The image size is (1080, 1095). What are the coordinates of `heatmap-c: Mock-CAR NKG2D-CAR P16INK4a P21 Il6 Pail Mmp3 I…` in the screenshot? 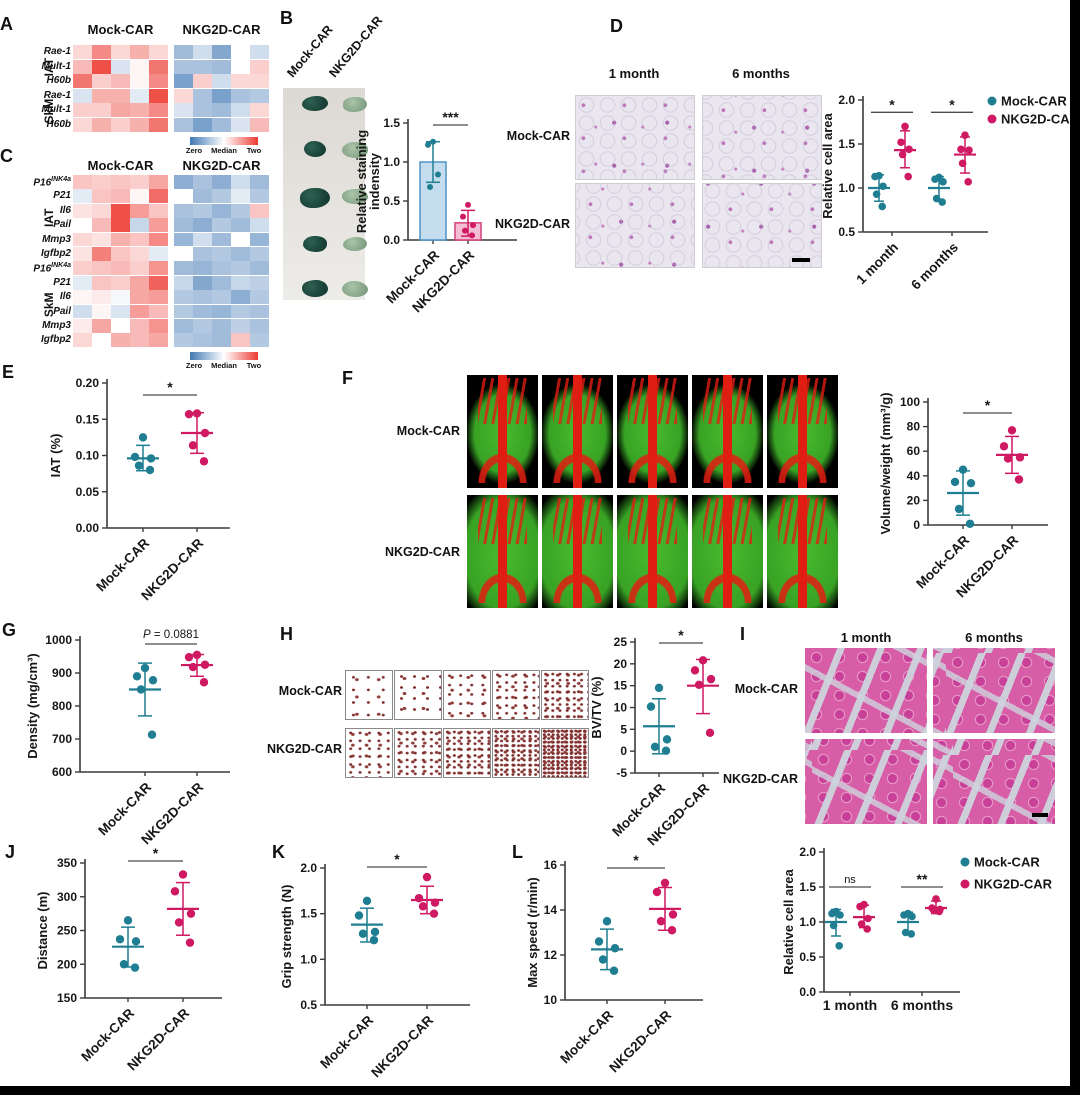 It's located at (152, 260).